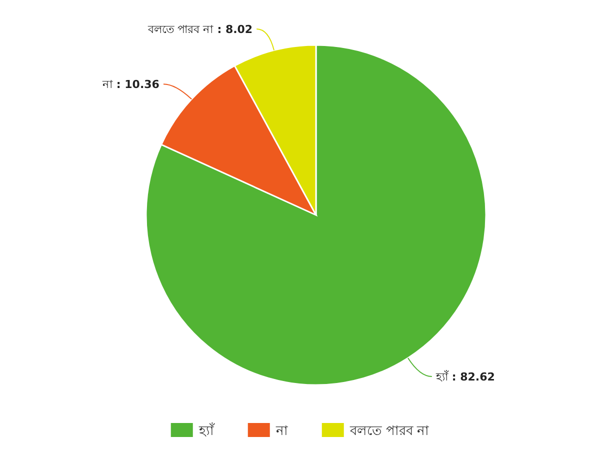 The width and height of the screenshot is (600, 450). Describe the element at coordinates (281, 431) in the screenshot. I see `legend-label: না` at that location.